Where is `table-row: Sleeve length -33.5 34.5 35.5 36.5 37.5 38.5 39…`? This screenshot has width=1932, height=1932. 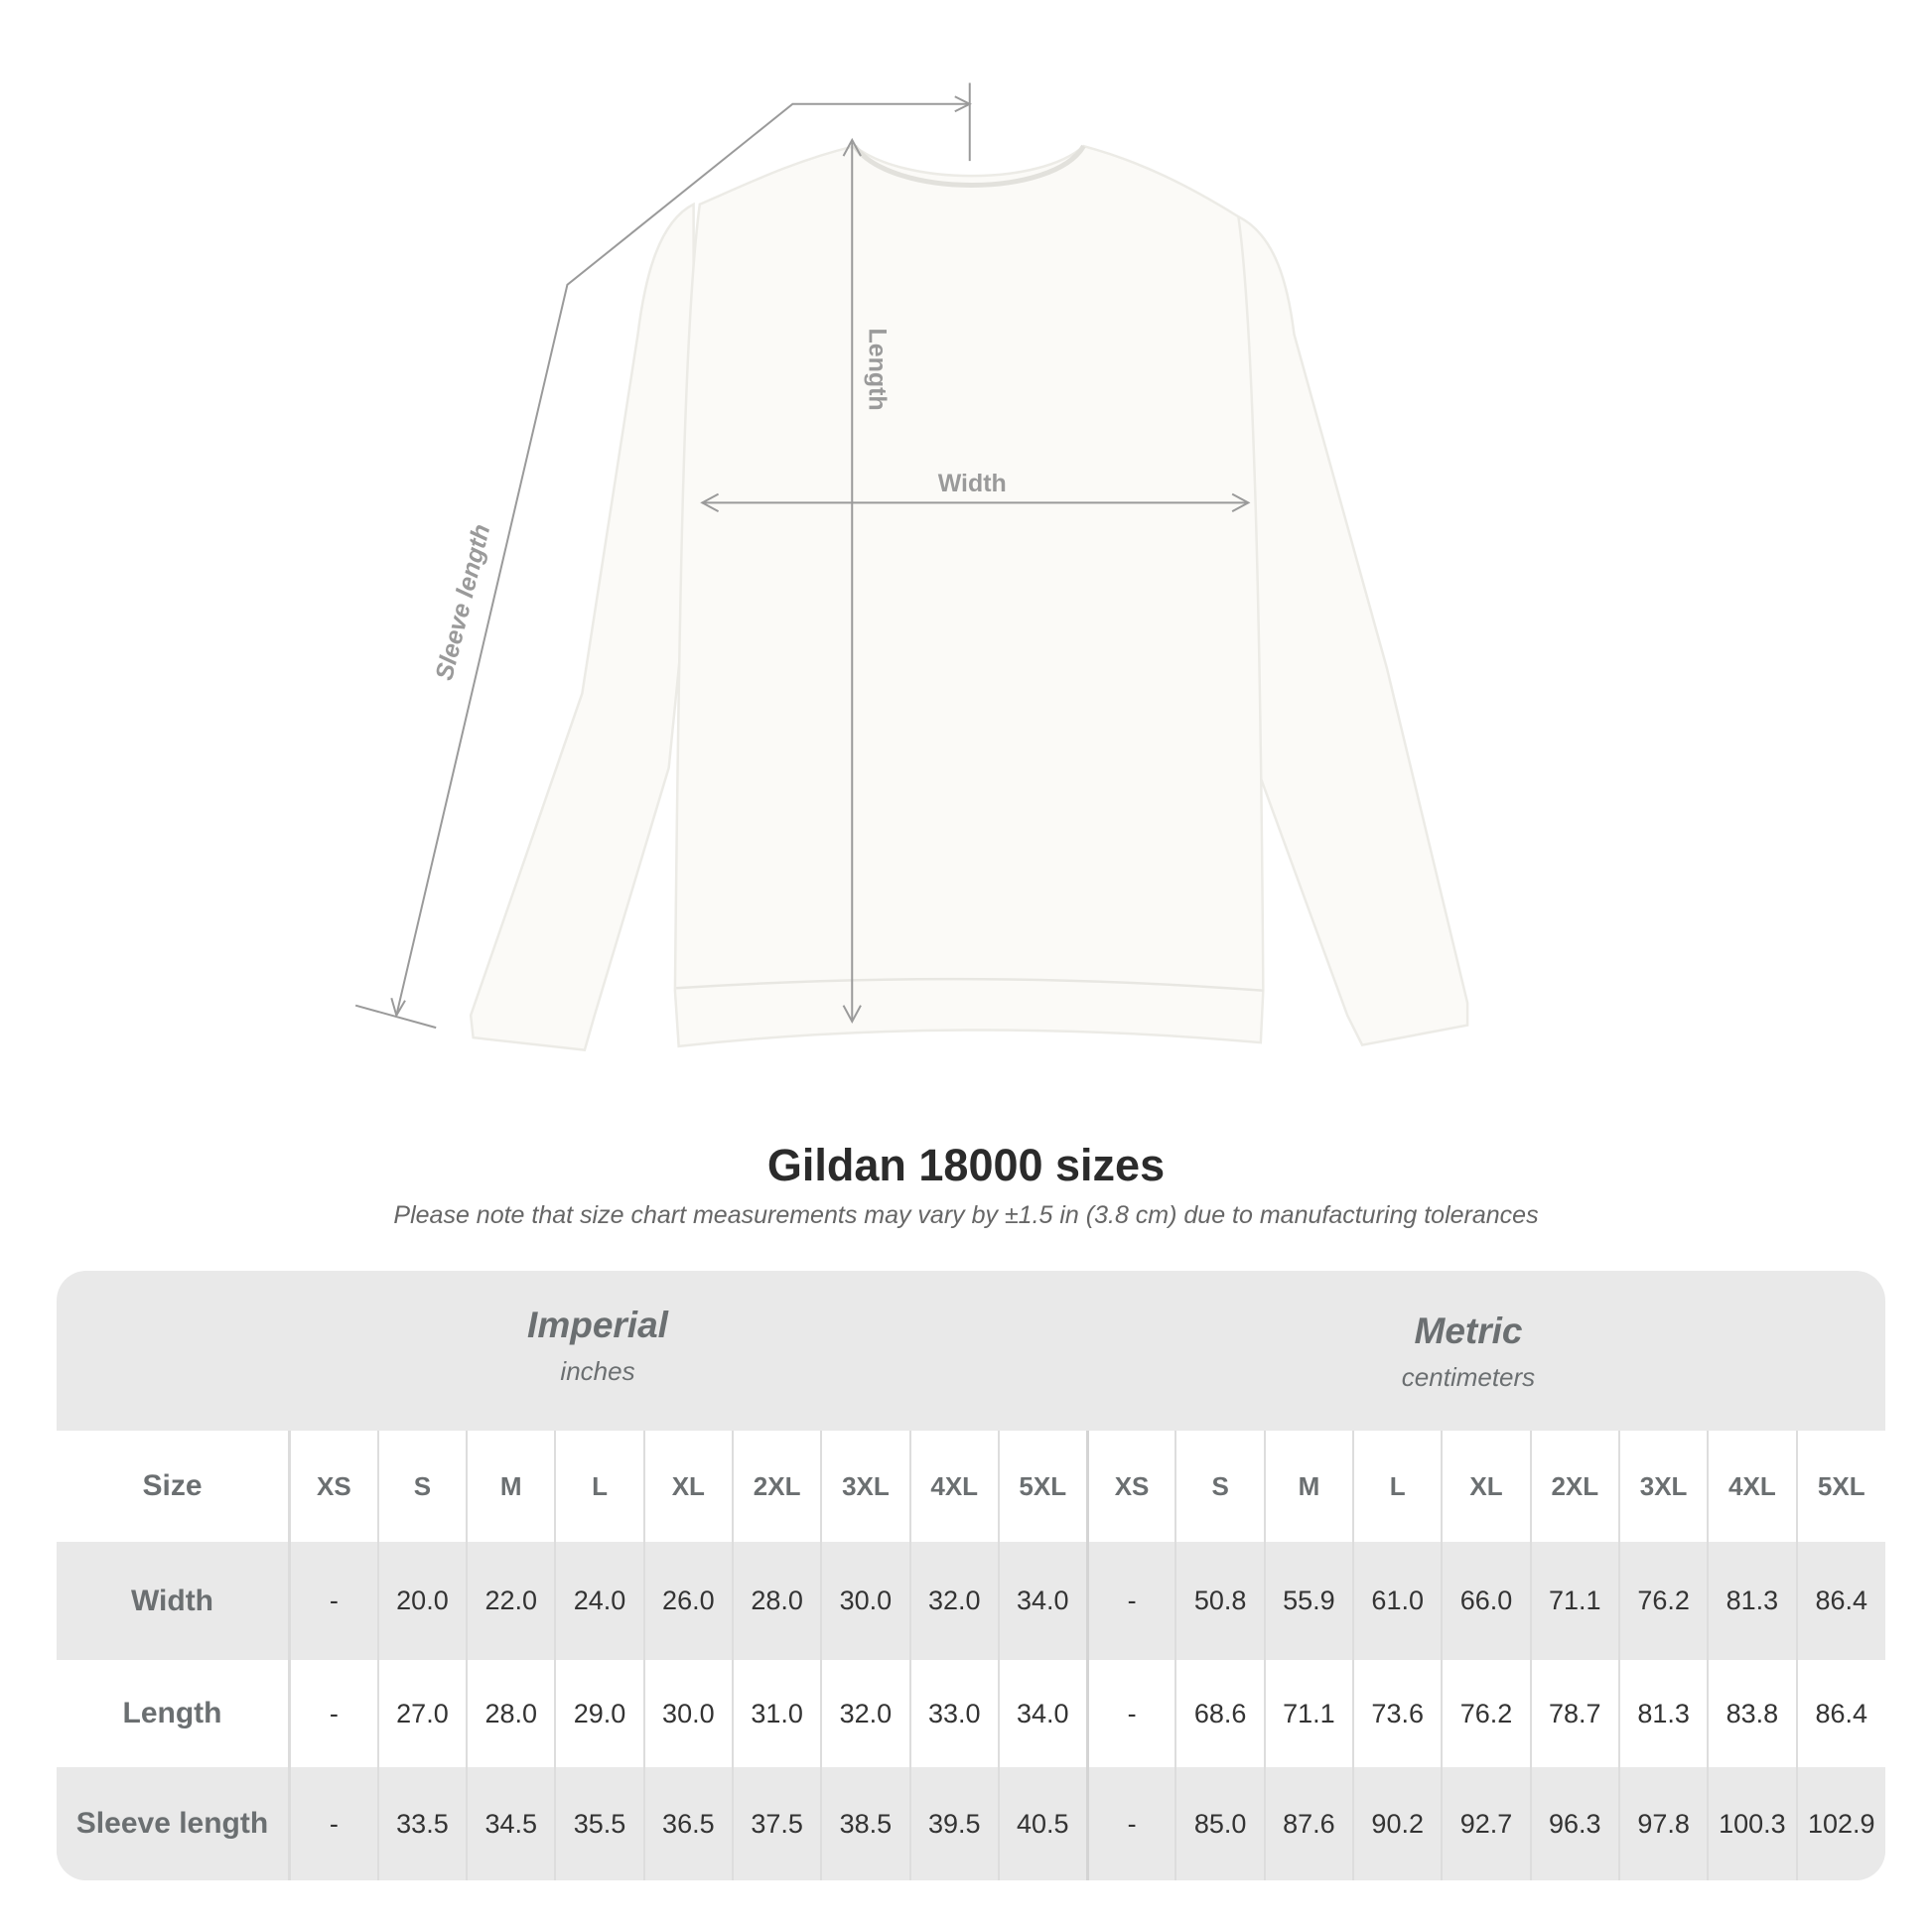
table-row: Sleeve length -33.5 34.5 35.5 36.5 37.5 38.5 39… is located at coordinates (971, 1823).